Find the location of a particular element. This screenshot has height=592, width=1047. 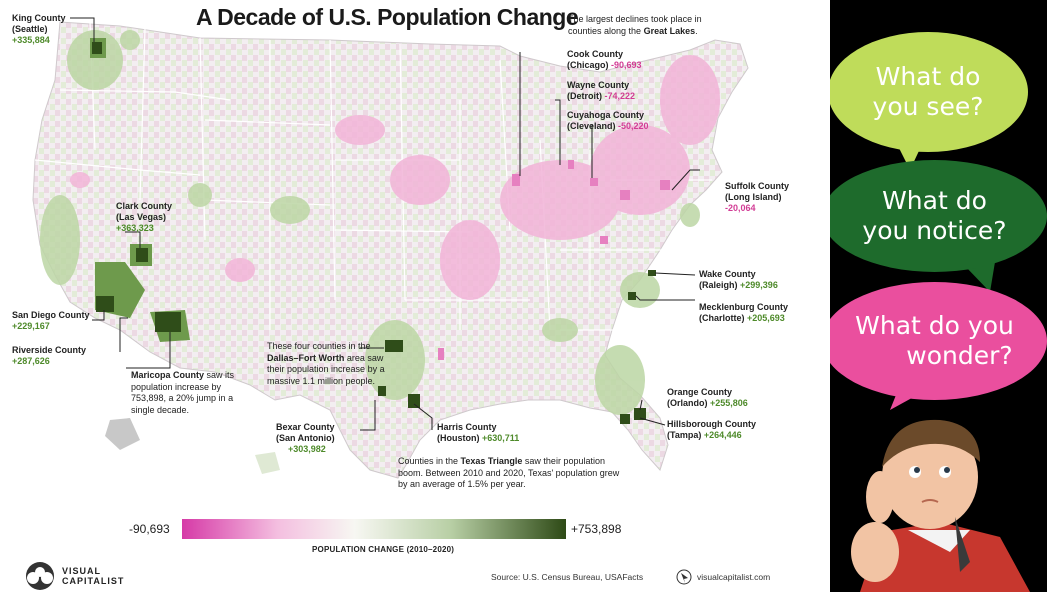

visual-capitalist-logo is located at coordinates (359, 576).